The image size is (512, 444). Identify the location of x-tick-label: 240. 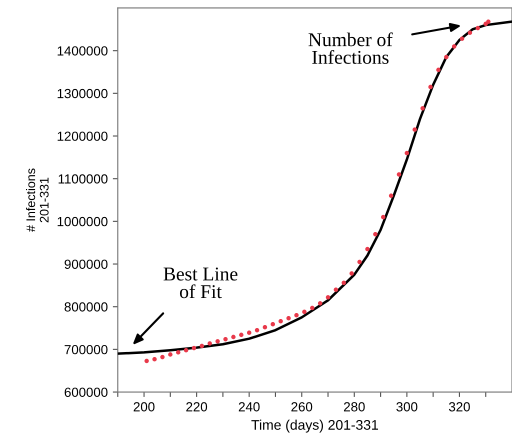
(249, 407).